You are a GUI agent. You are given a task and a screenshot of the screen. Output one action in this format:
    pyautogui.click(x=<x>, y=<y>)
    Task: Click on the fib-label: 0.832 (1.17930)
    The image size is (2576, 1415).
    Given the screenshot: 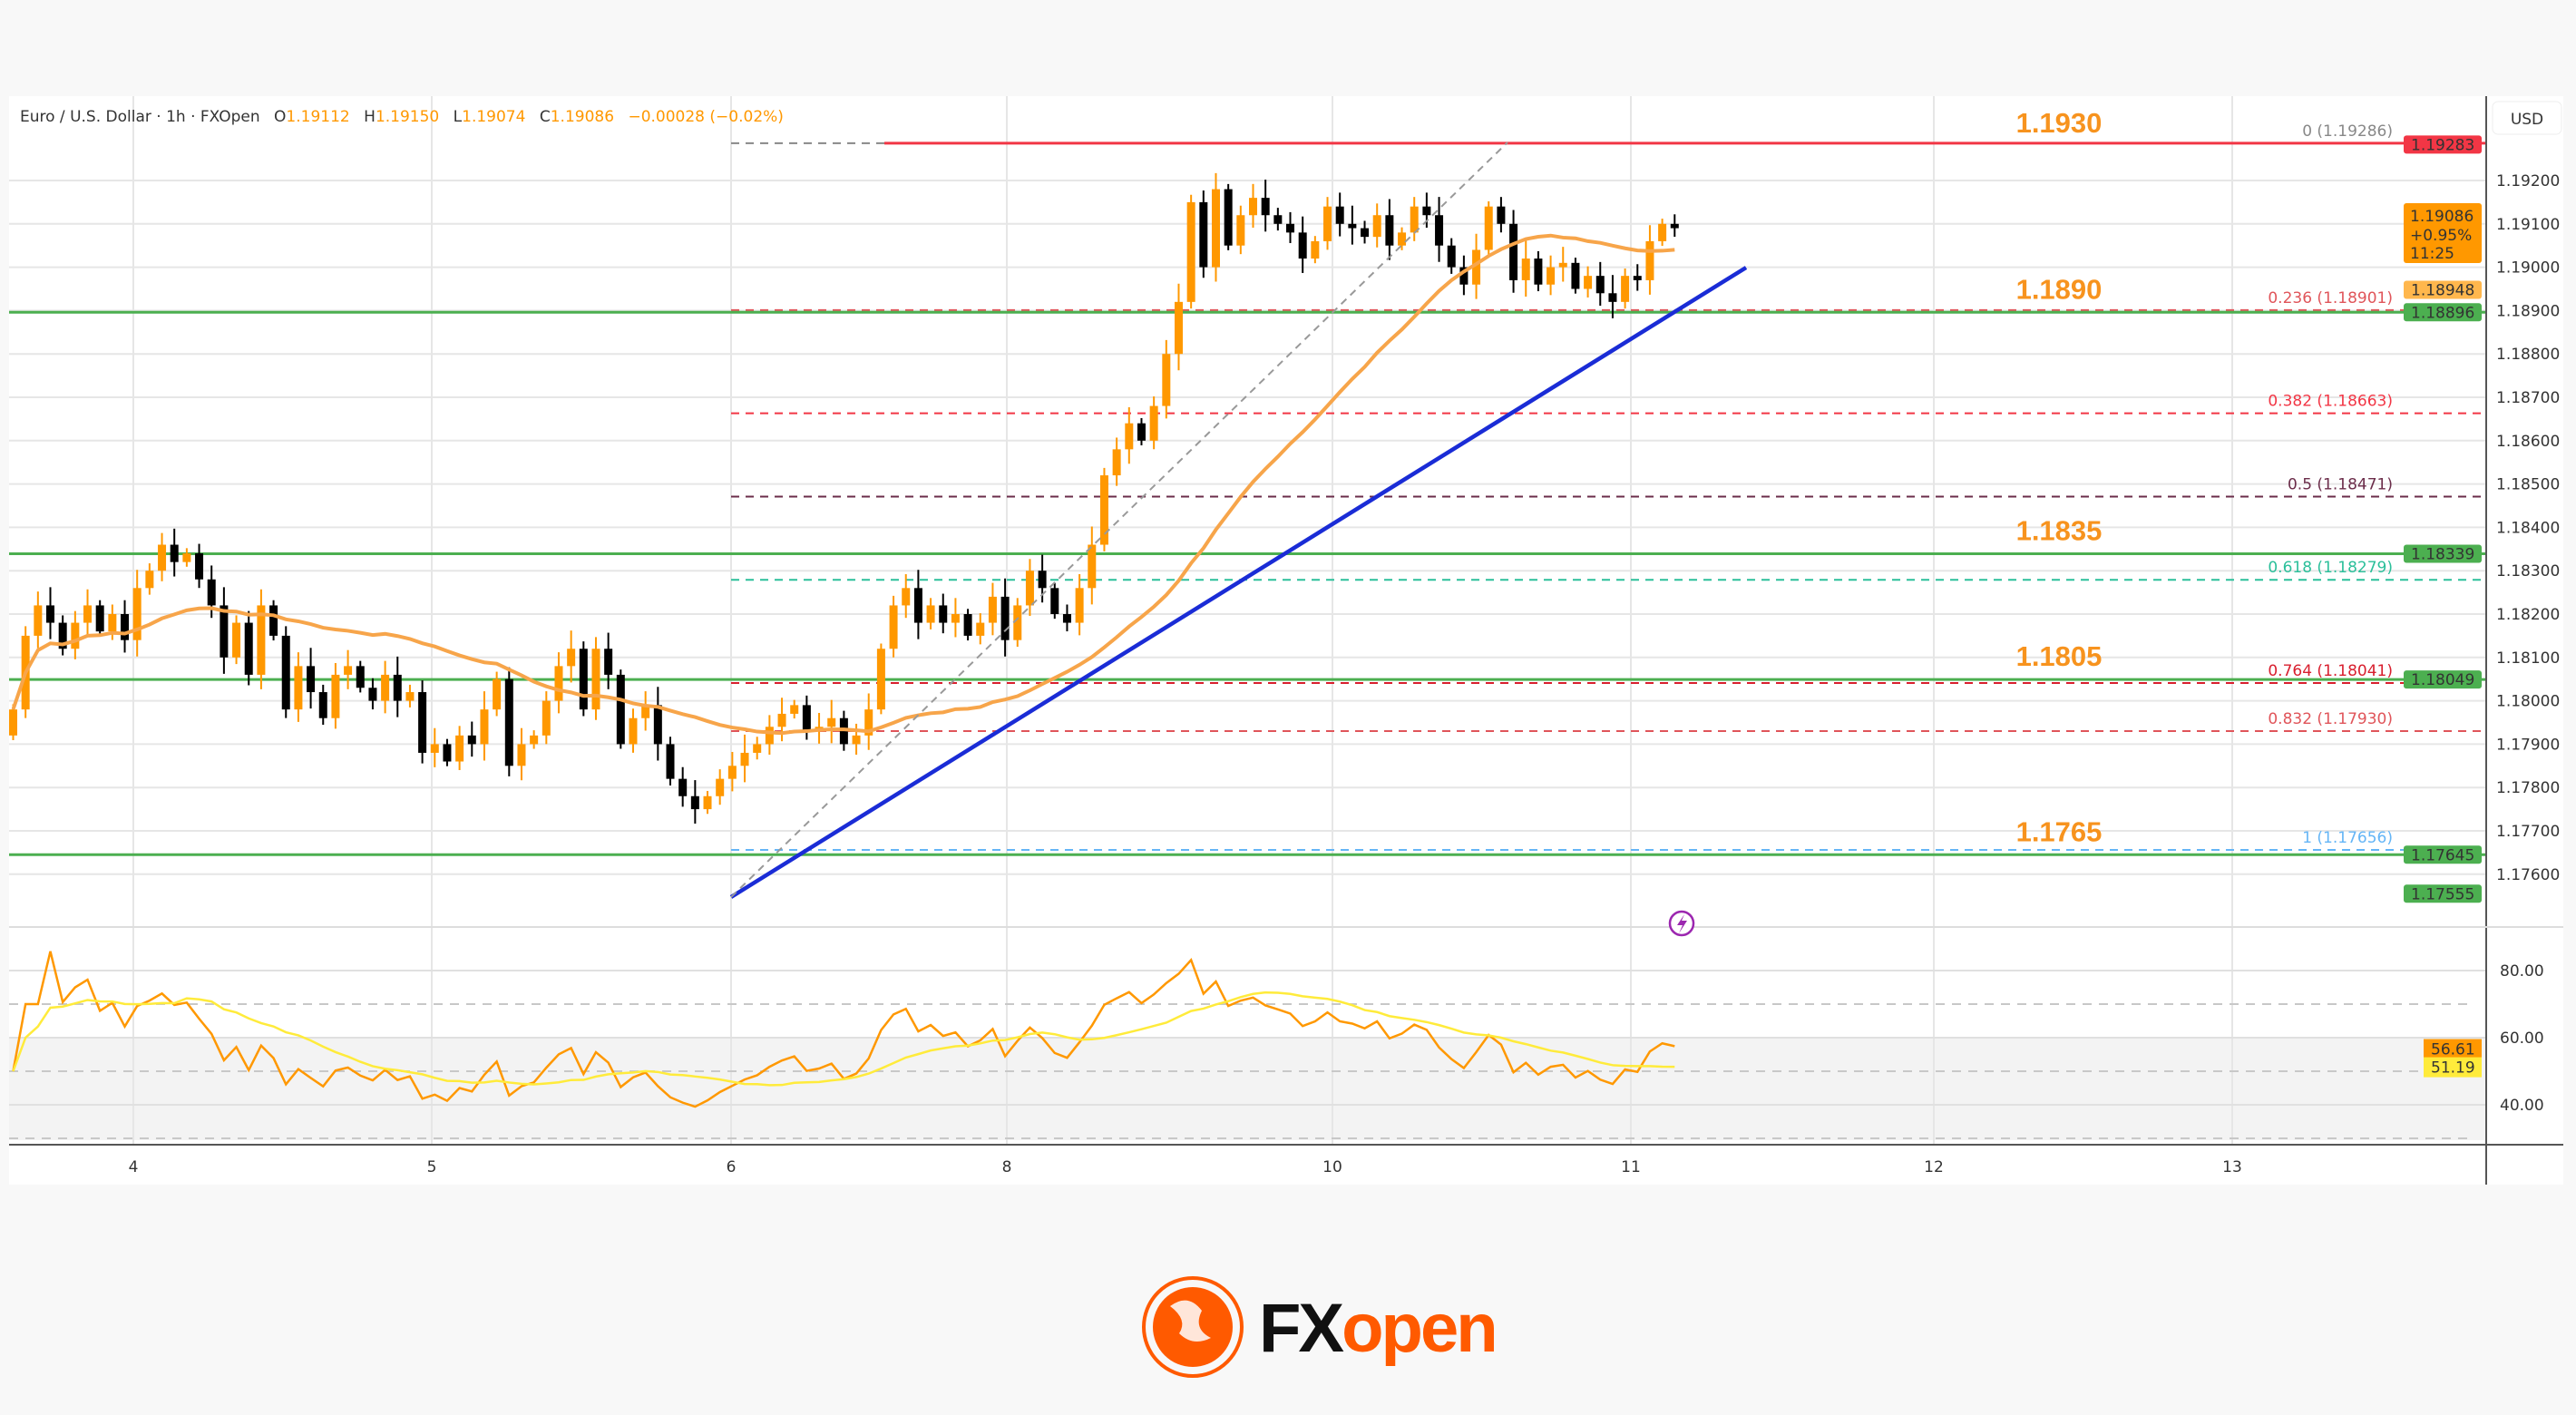 What is the action you would take?
    pyautogui.click(x=2330, y=719)
    